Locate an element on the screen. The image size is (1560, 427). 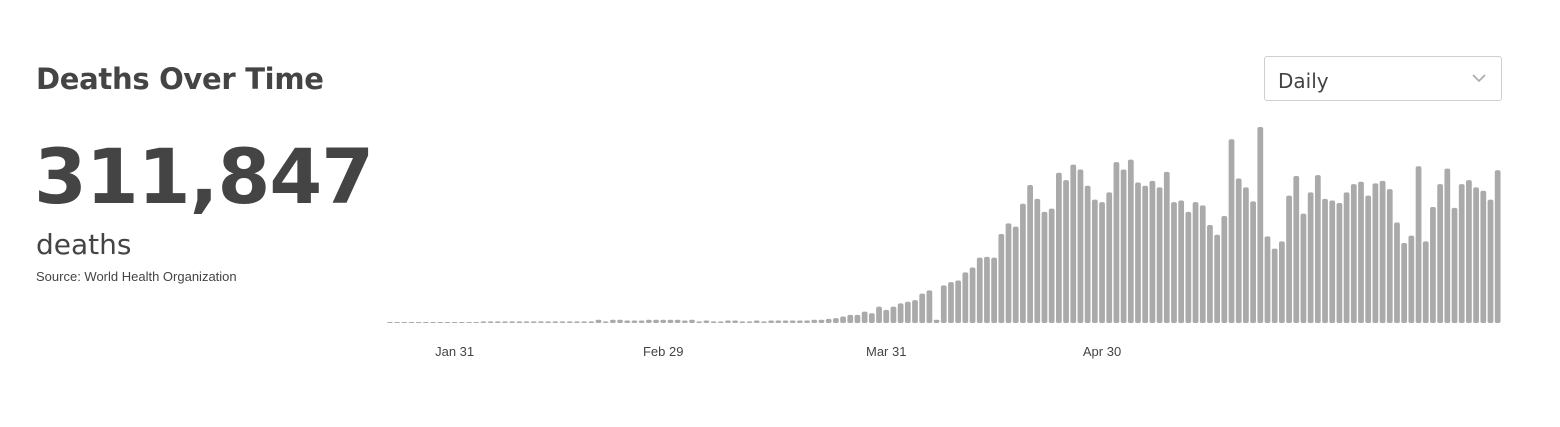
x-tick-label: Jan 31 is located at coordinates (454, 351).